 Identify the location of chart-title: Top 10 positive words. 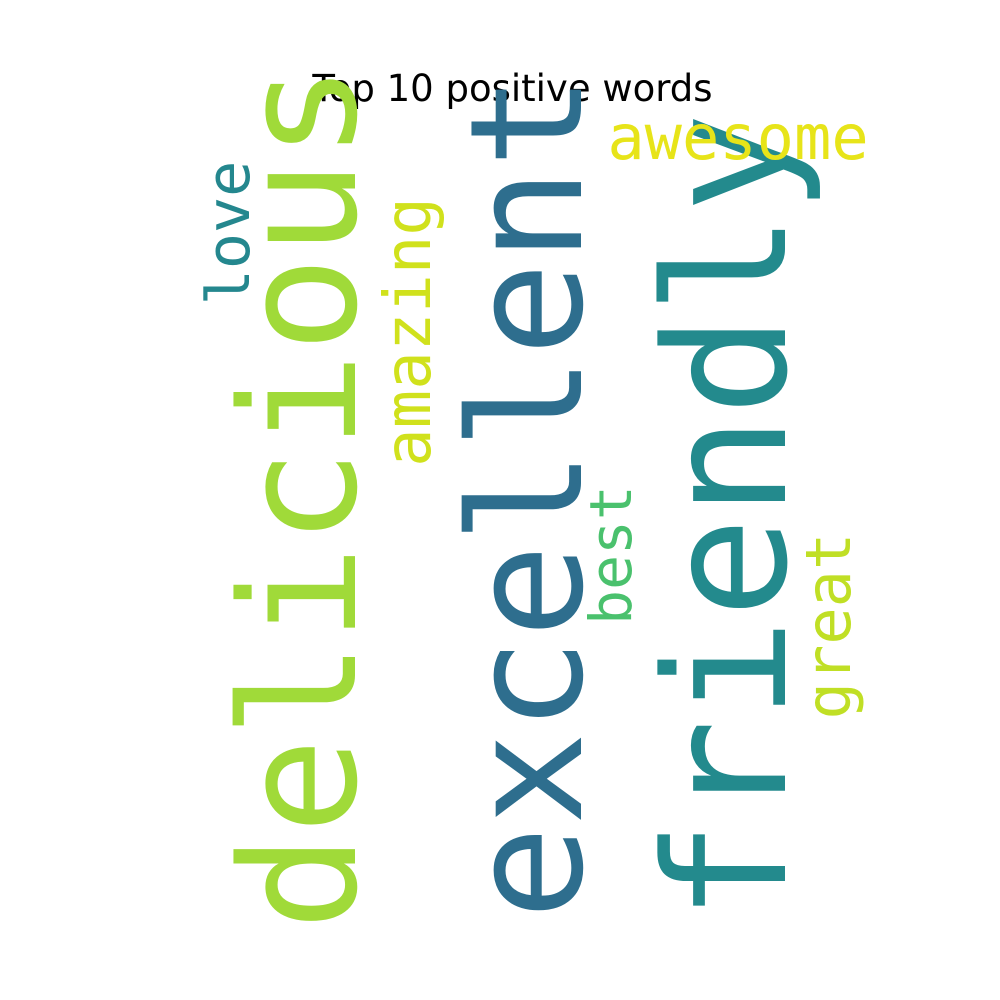
(512, 88).